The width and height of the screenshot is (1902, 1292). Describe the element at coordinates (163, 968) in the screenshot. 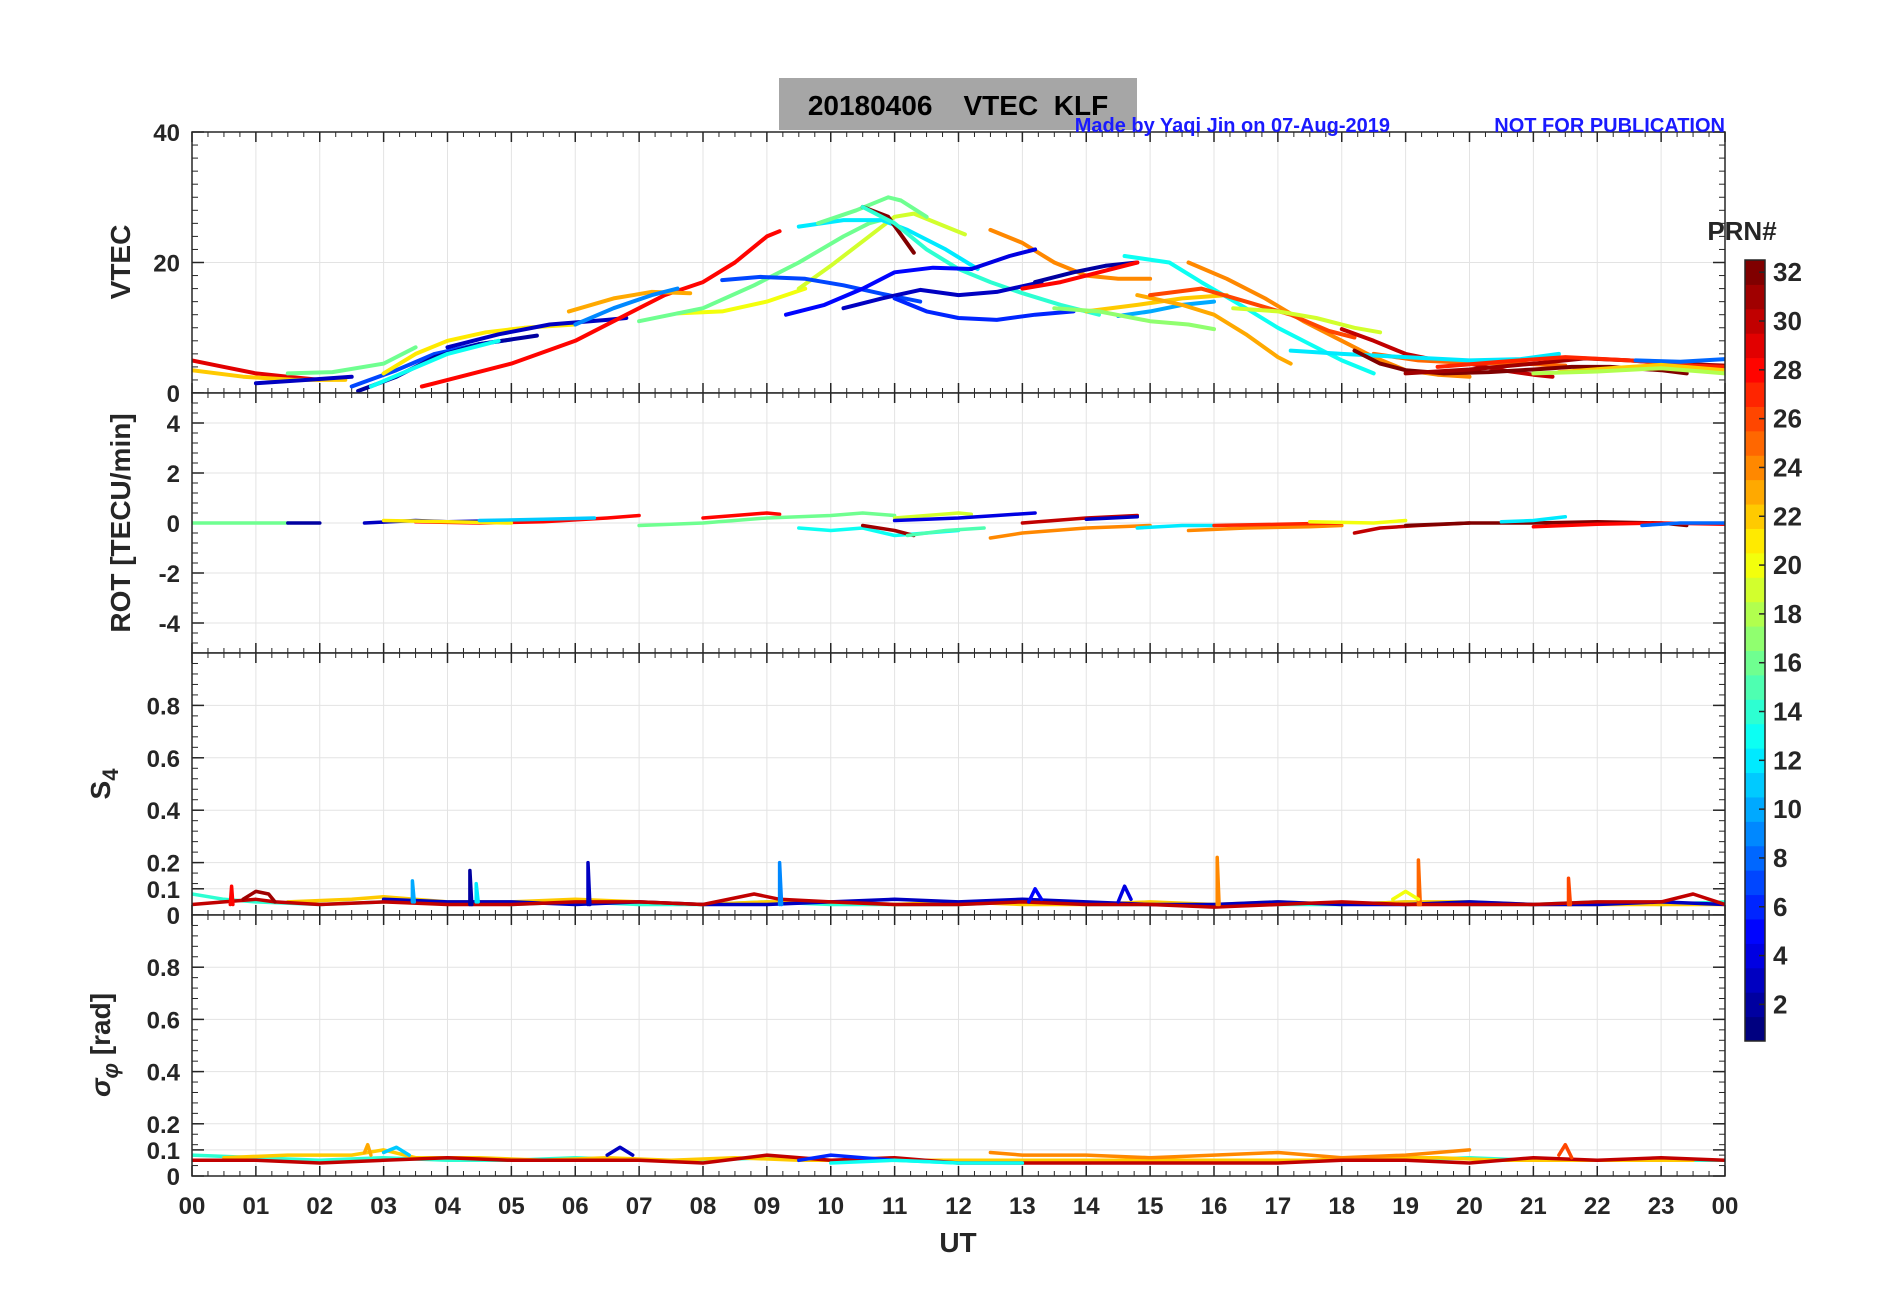

I see `sigma-y-tick-label: 0.8` at that location.